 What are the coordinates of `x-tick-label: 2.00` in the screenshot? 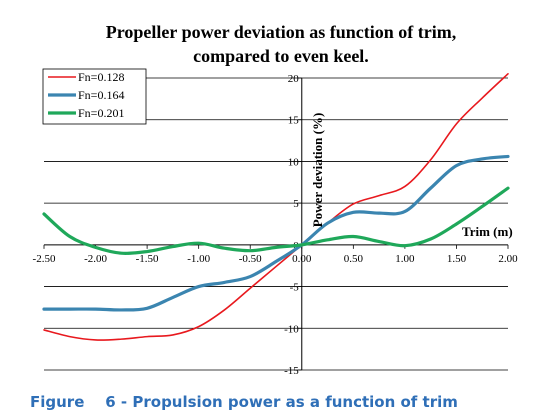 It's located at (508, 259).